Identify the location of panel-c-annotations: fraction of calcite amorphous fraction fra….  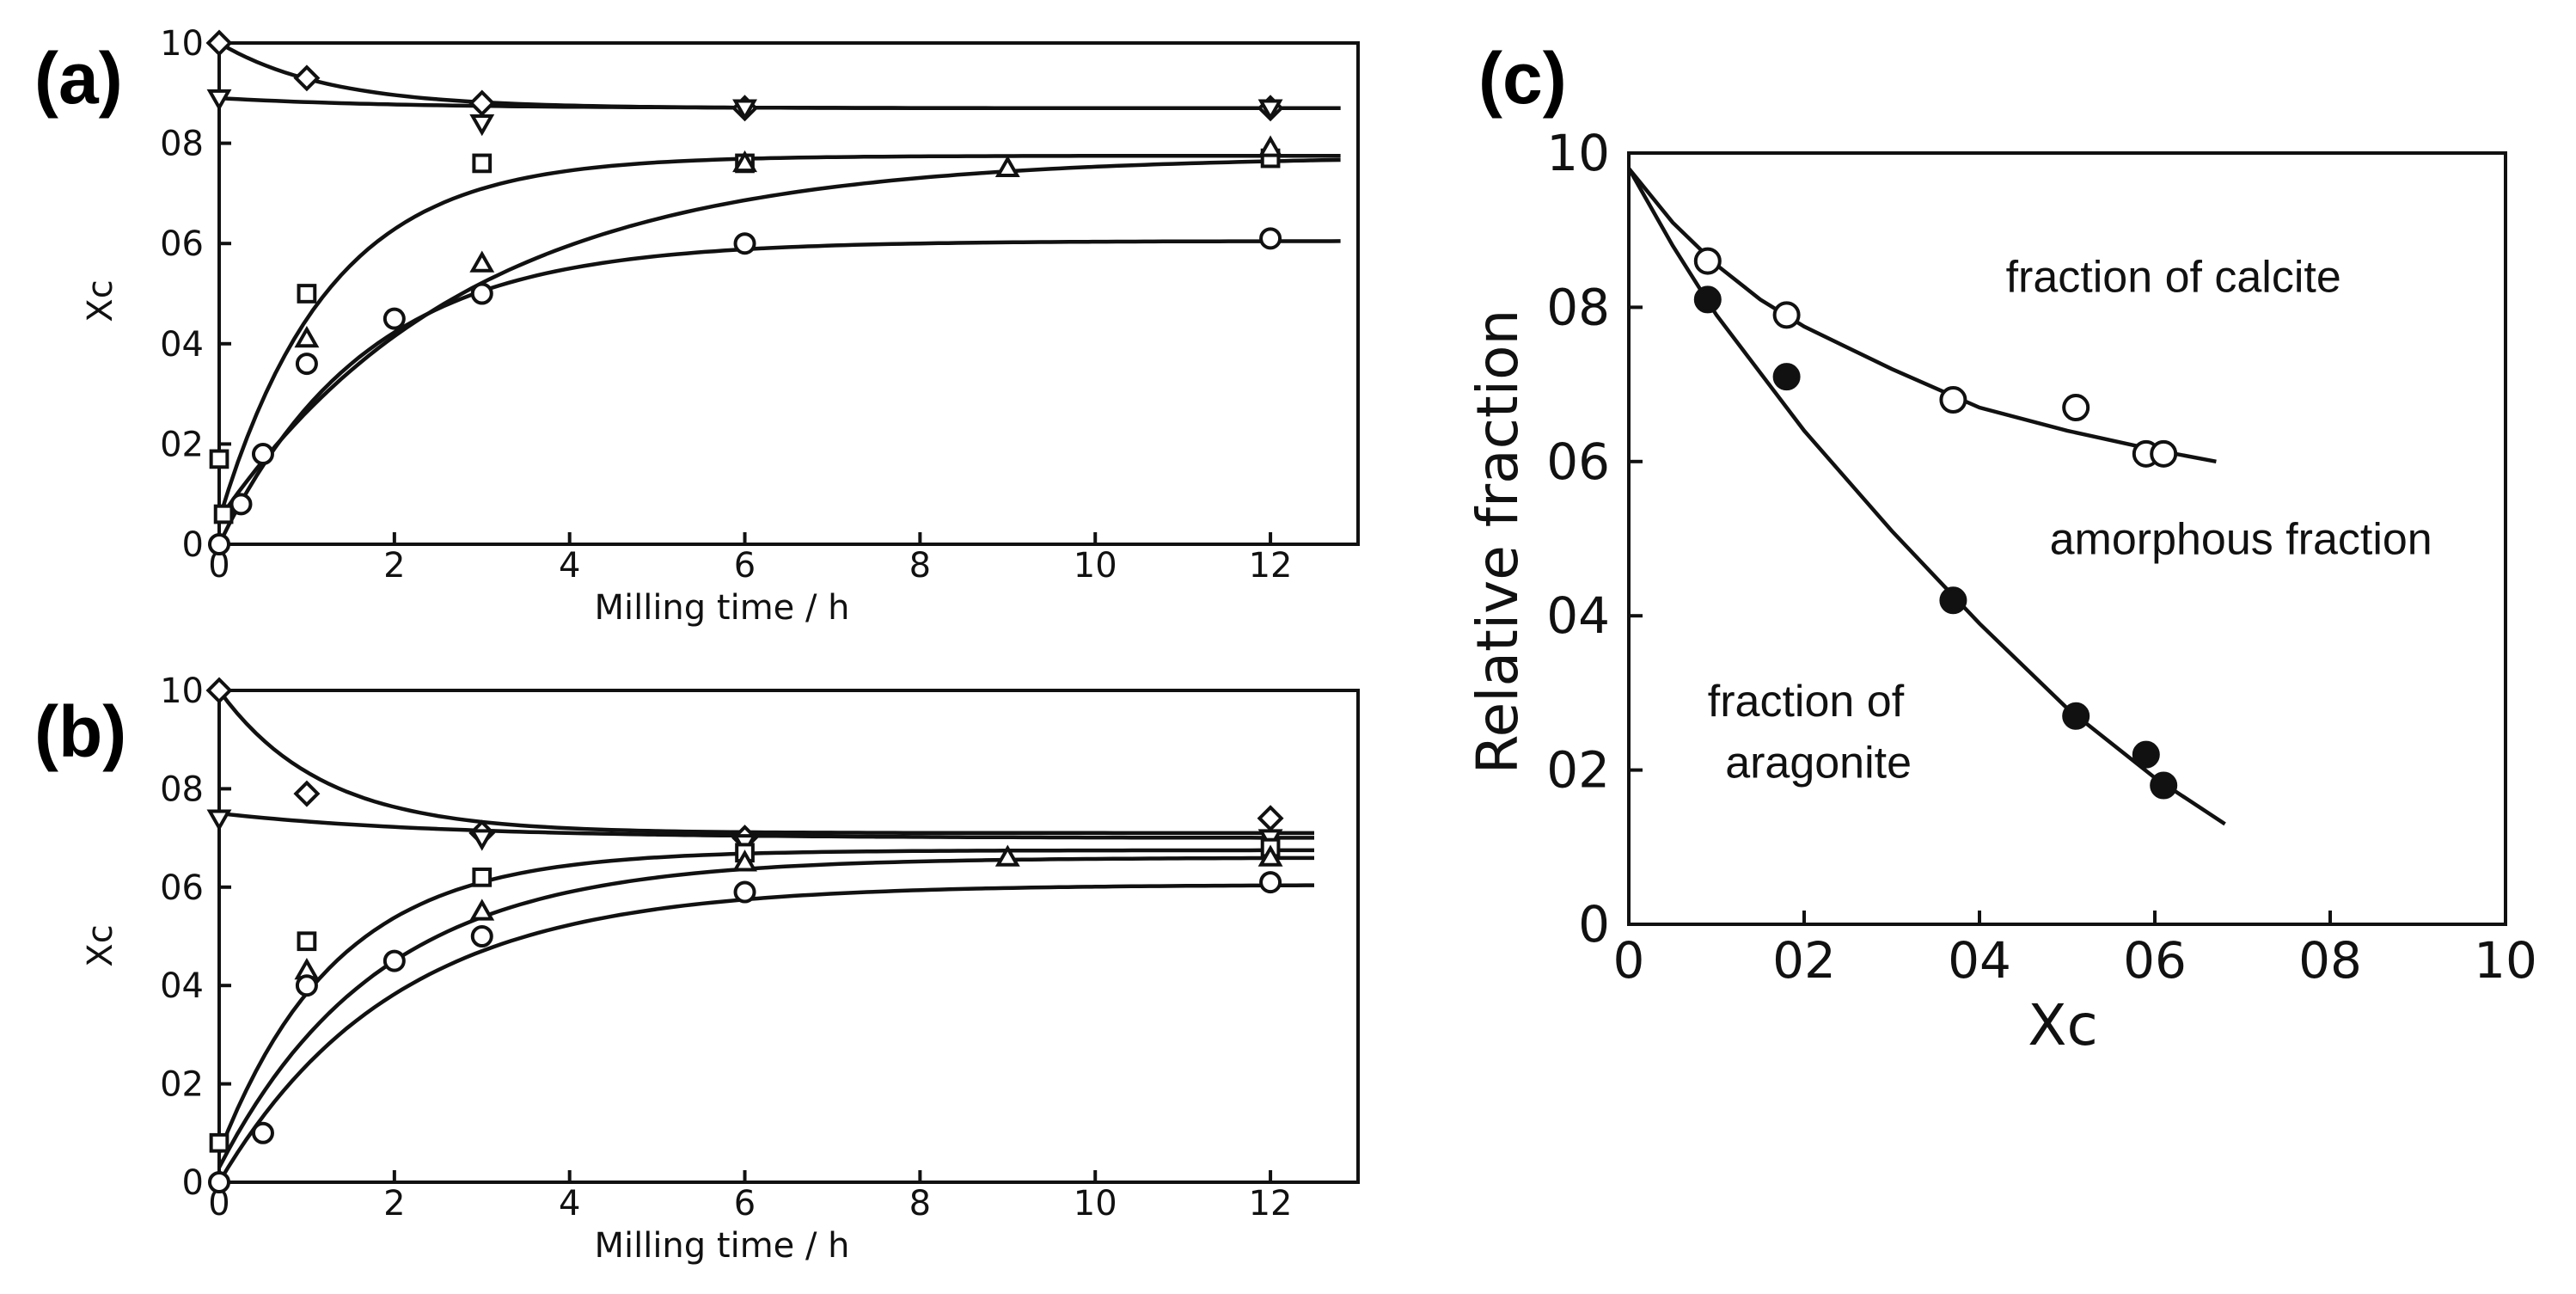
(2070, 520).